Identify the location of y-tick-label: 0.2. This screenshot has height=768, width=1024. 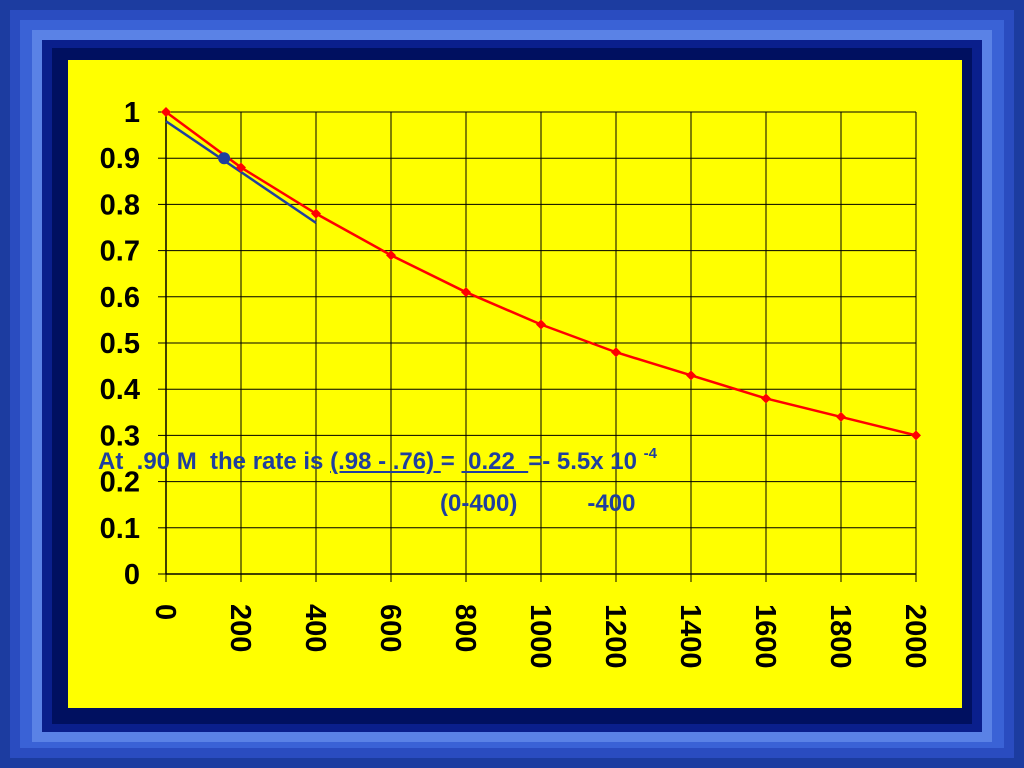
(120, 483).